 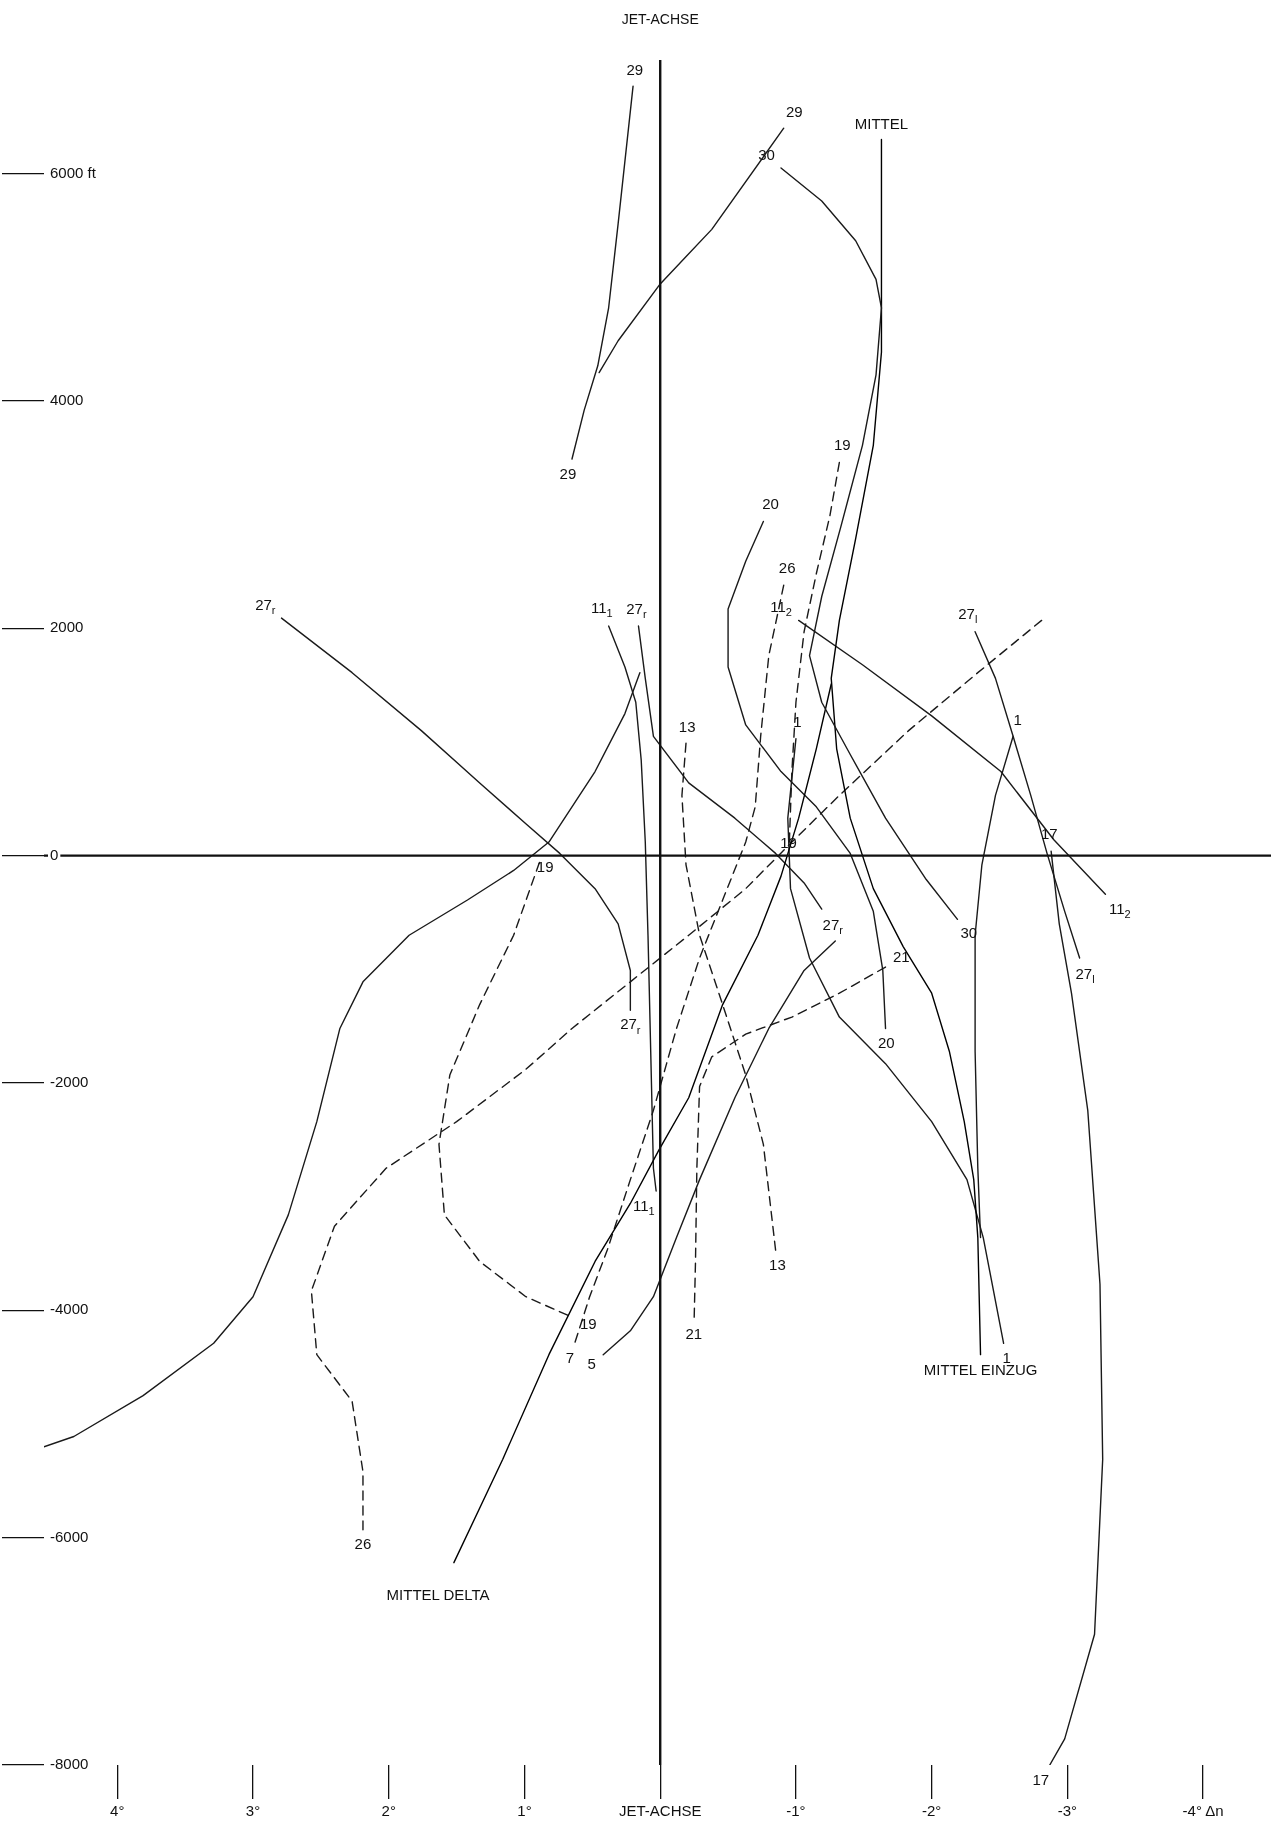 I want to click on y-tick-label: -6000, so click(x=69, y=1536).